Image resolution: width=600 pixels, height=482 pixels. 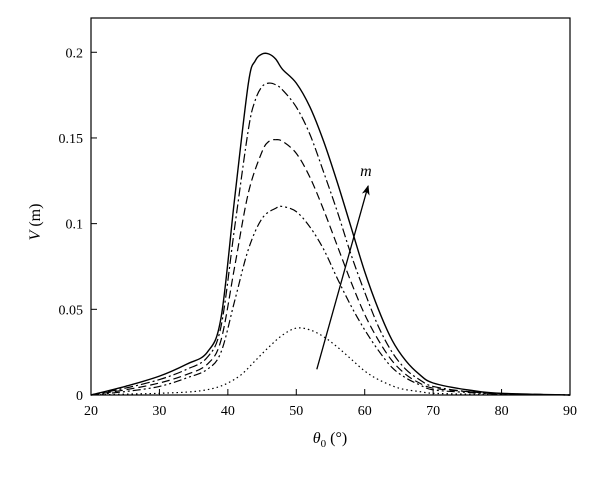 What do you see at coordinates (91, 411) in the screenshot?
I see `x-tick-label: 20` at bounding box center [91, 411].